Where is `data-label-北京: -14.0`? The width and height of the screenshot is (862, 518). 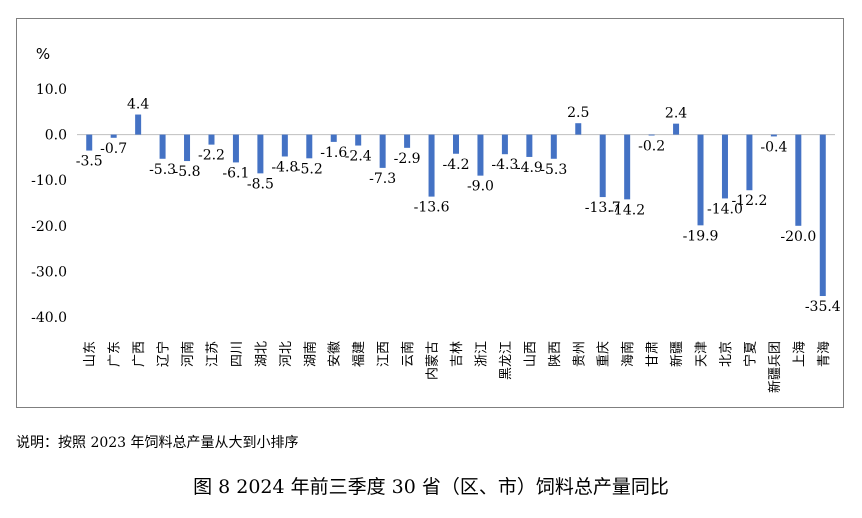
data-label-北京: -14.0 is located at coordinates (725, 209).